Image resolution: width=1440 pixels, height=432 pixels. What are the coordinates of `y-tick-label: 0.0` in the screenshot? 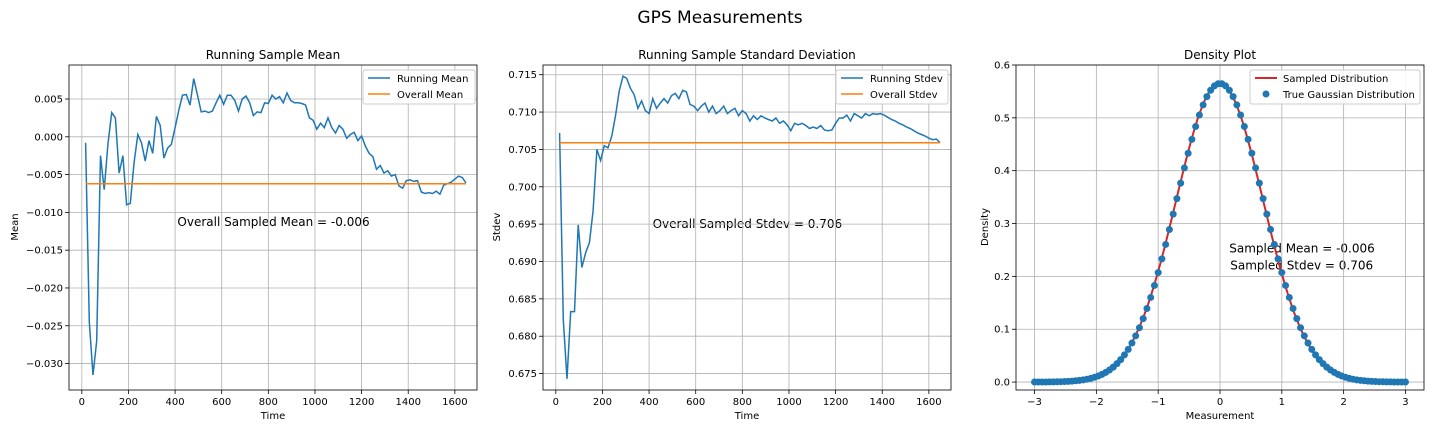 It's located at (1002, 383).